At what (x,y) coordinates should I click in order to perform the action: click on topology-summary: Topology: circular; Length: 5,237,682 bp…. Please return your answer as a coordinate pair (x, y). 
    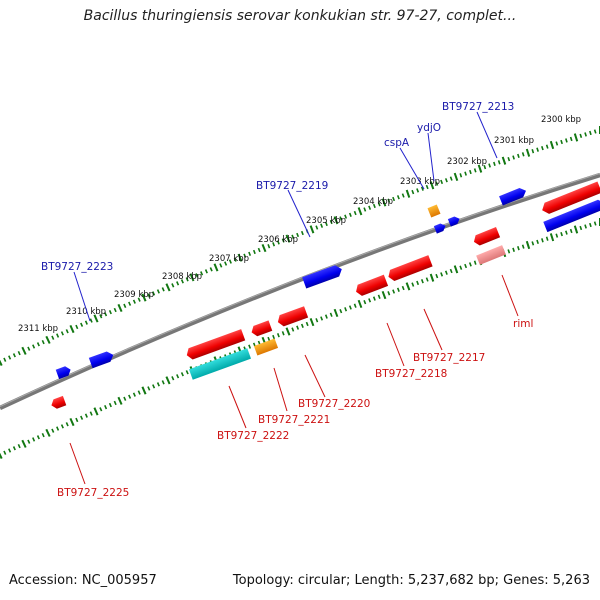
    Looking at the image, I should click on (411, 580).